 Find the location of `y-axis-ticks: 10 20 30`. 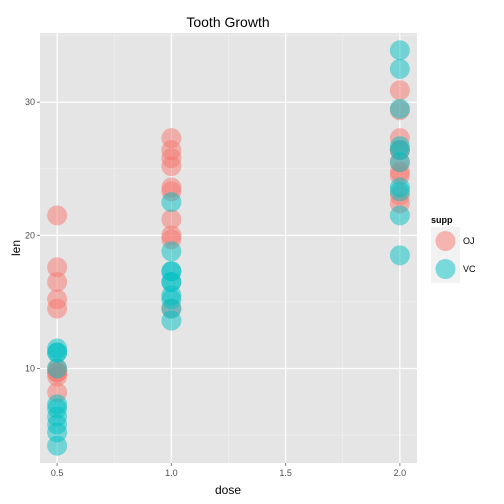

y-axis-ticks: 10 20 30 is located at coordinates (32, 235).